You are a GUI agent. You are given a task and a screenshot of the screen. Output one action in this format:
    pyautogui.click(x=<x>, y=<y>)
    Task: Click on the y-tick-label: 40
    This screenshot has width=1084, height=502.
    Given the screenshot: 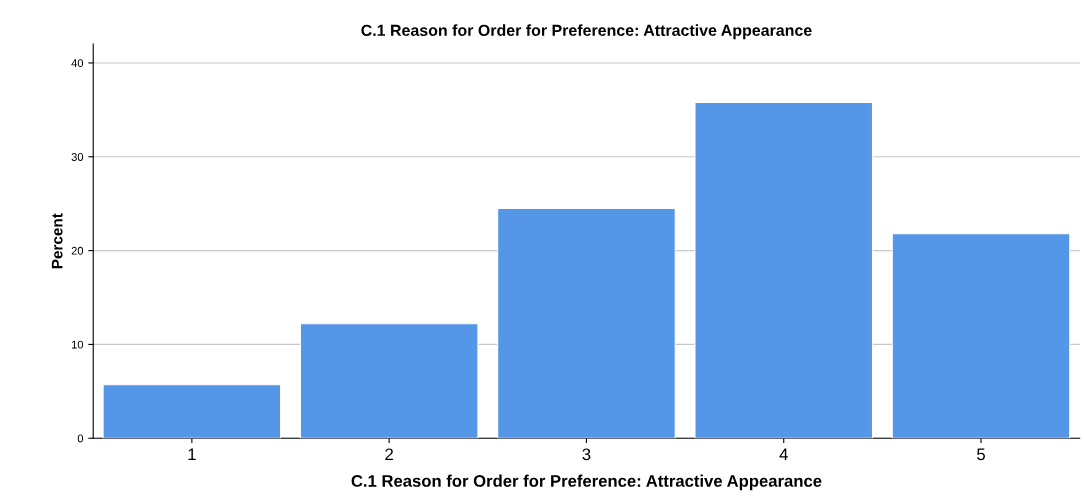 What is the action you would take?
    pyautogui.click(x=77, y=63)
    